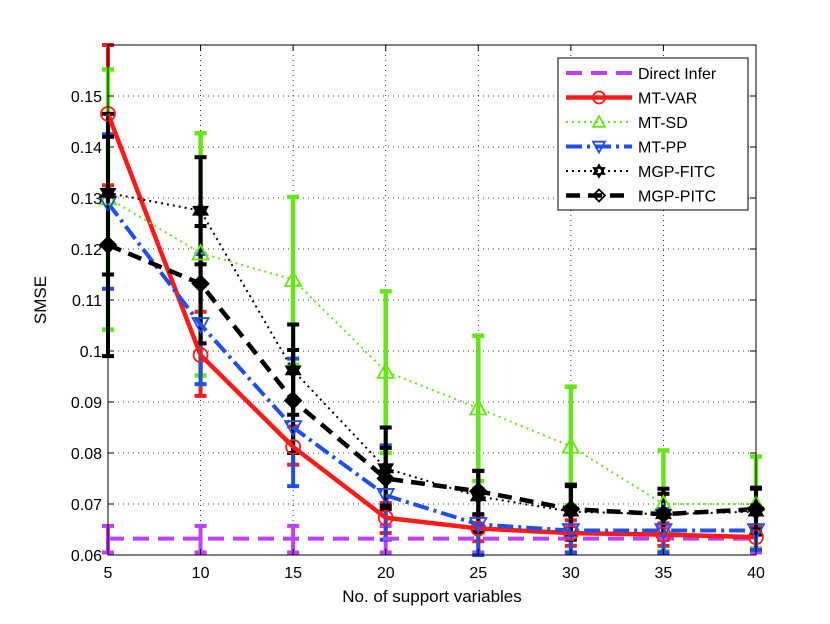 The width and height of the screenshot is (830, 624). I want to click on x-tick-labels: 5 10 15 20 25 30 35 40, so click(434, 573).